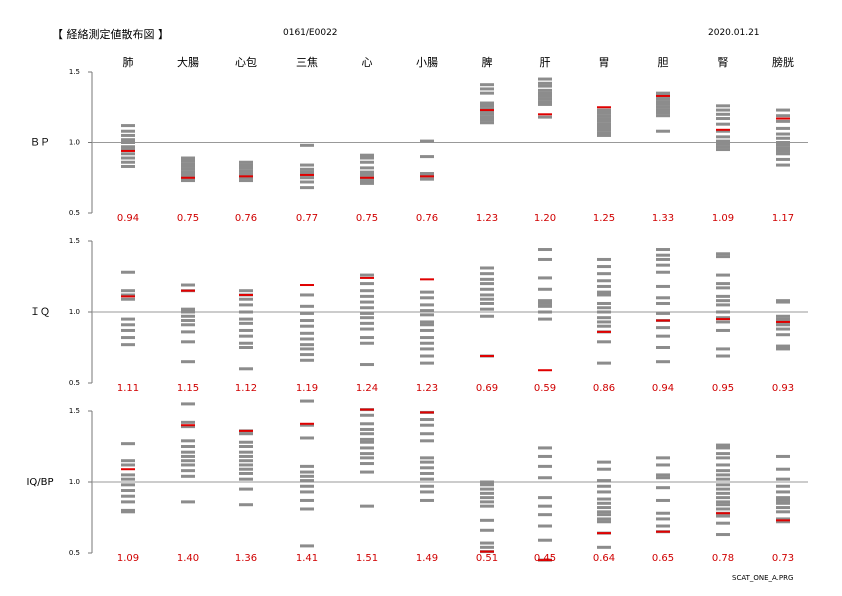 The image size is (842, 596). What do you see at coordinates (545, 388) in the screenshot?
I see `value-label: 0.59` at bounding box center [545, 388].